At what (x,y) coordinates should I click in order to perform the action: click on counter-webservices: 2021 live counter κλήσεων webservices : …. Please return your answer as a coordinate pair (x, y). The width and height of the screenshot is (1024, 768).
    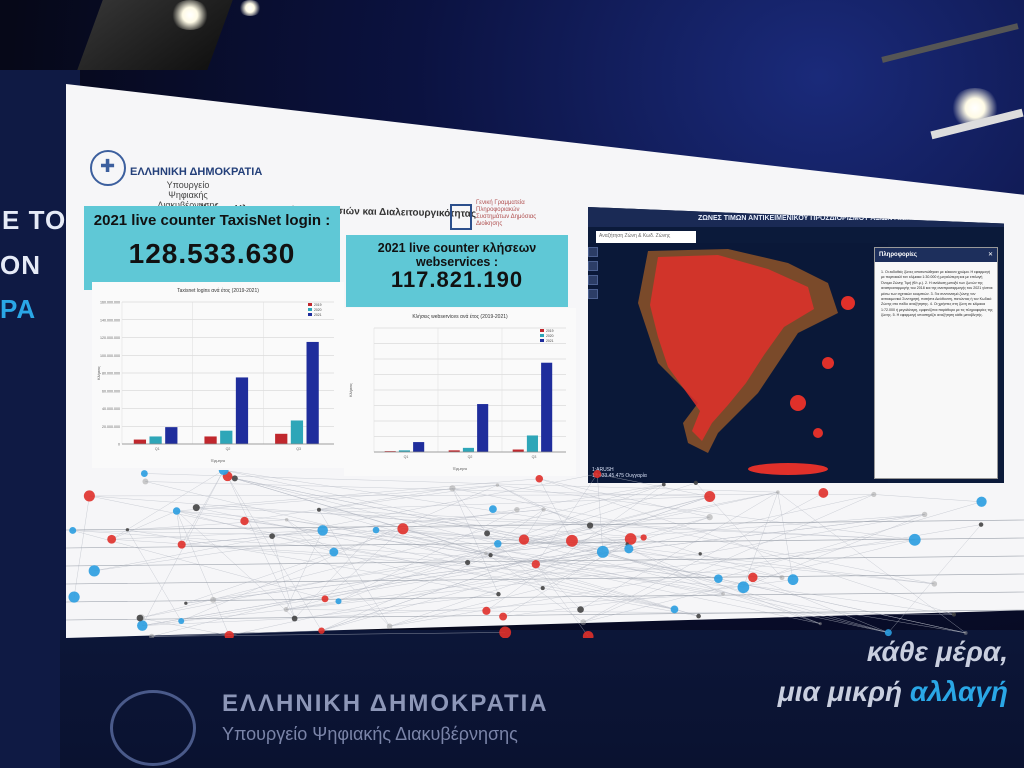
    Looking at the image, I should click on (457, 271).